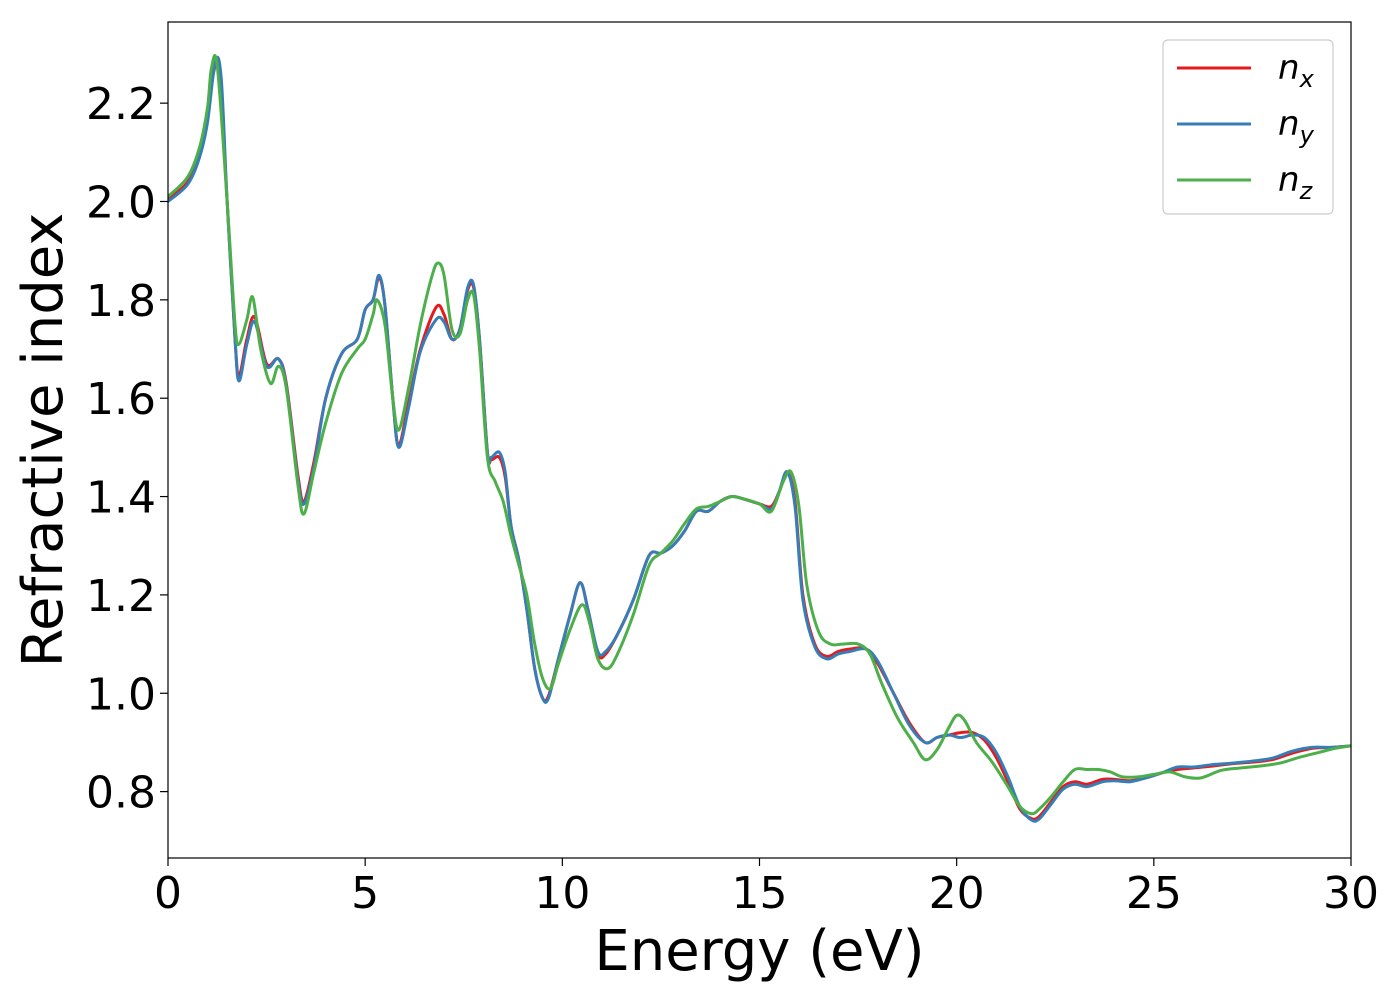 This screenshot has height=1000, width=1400. Describe the element at coordinates (121, 694) in the screenshot. I see `y-tick-label: 1.0` at that location.